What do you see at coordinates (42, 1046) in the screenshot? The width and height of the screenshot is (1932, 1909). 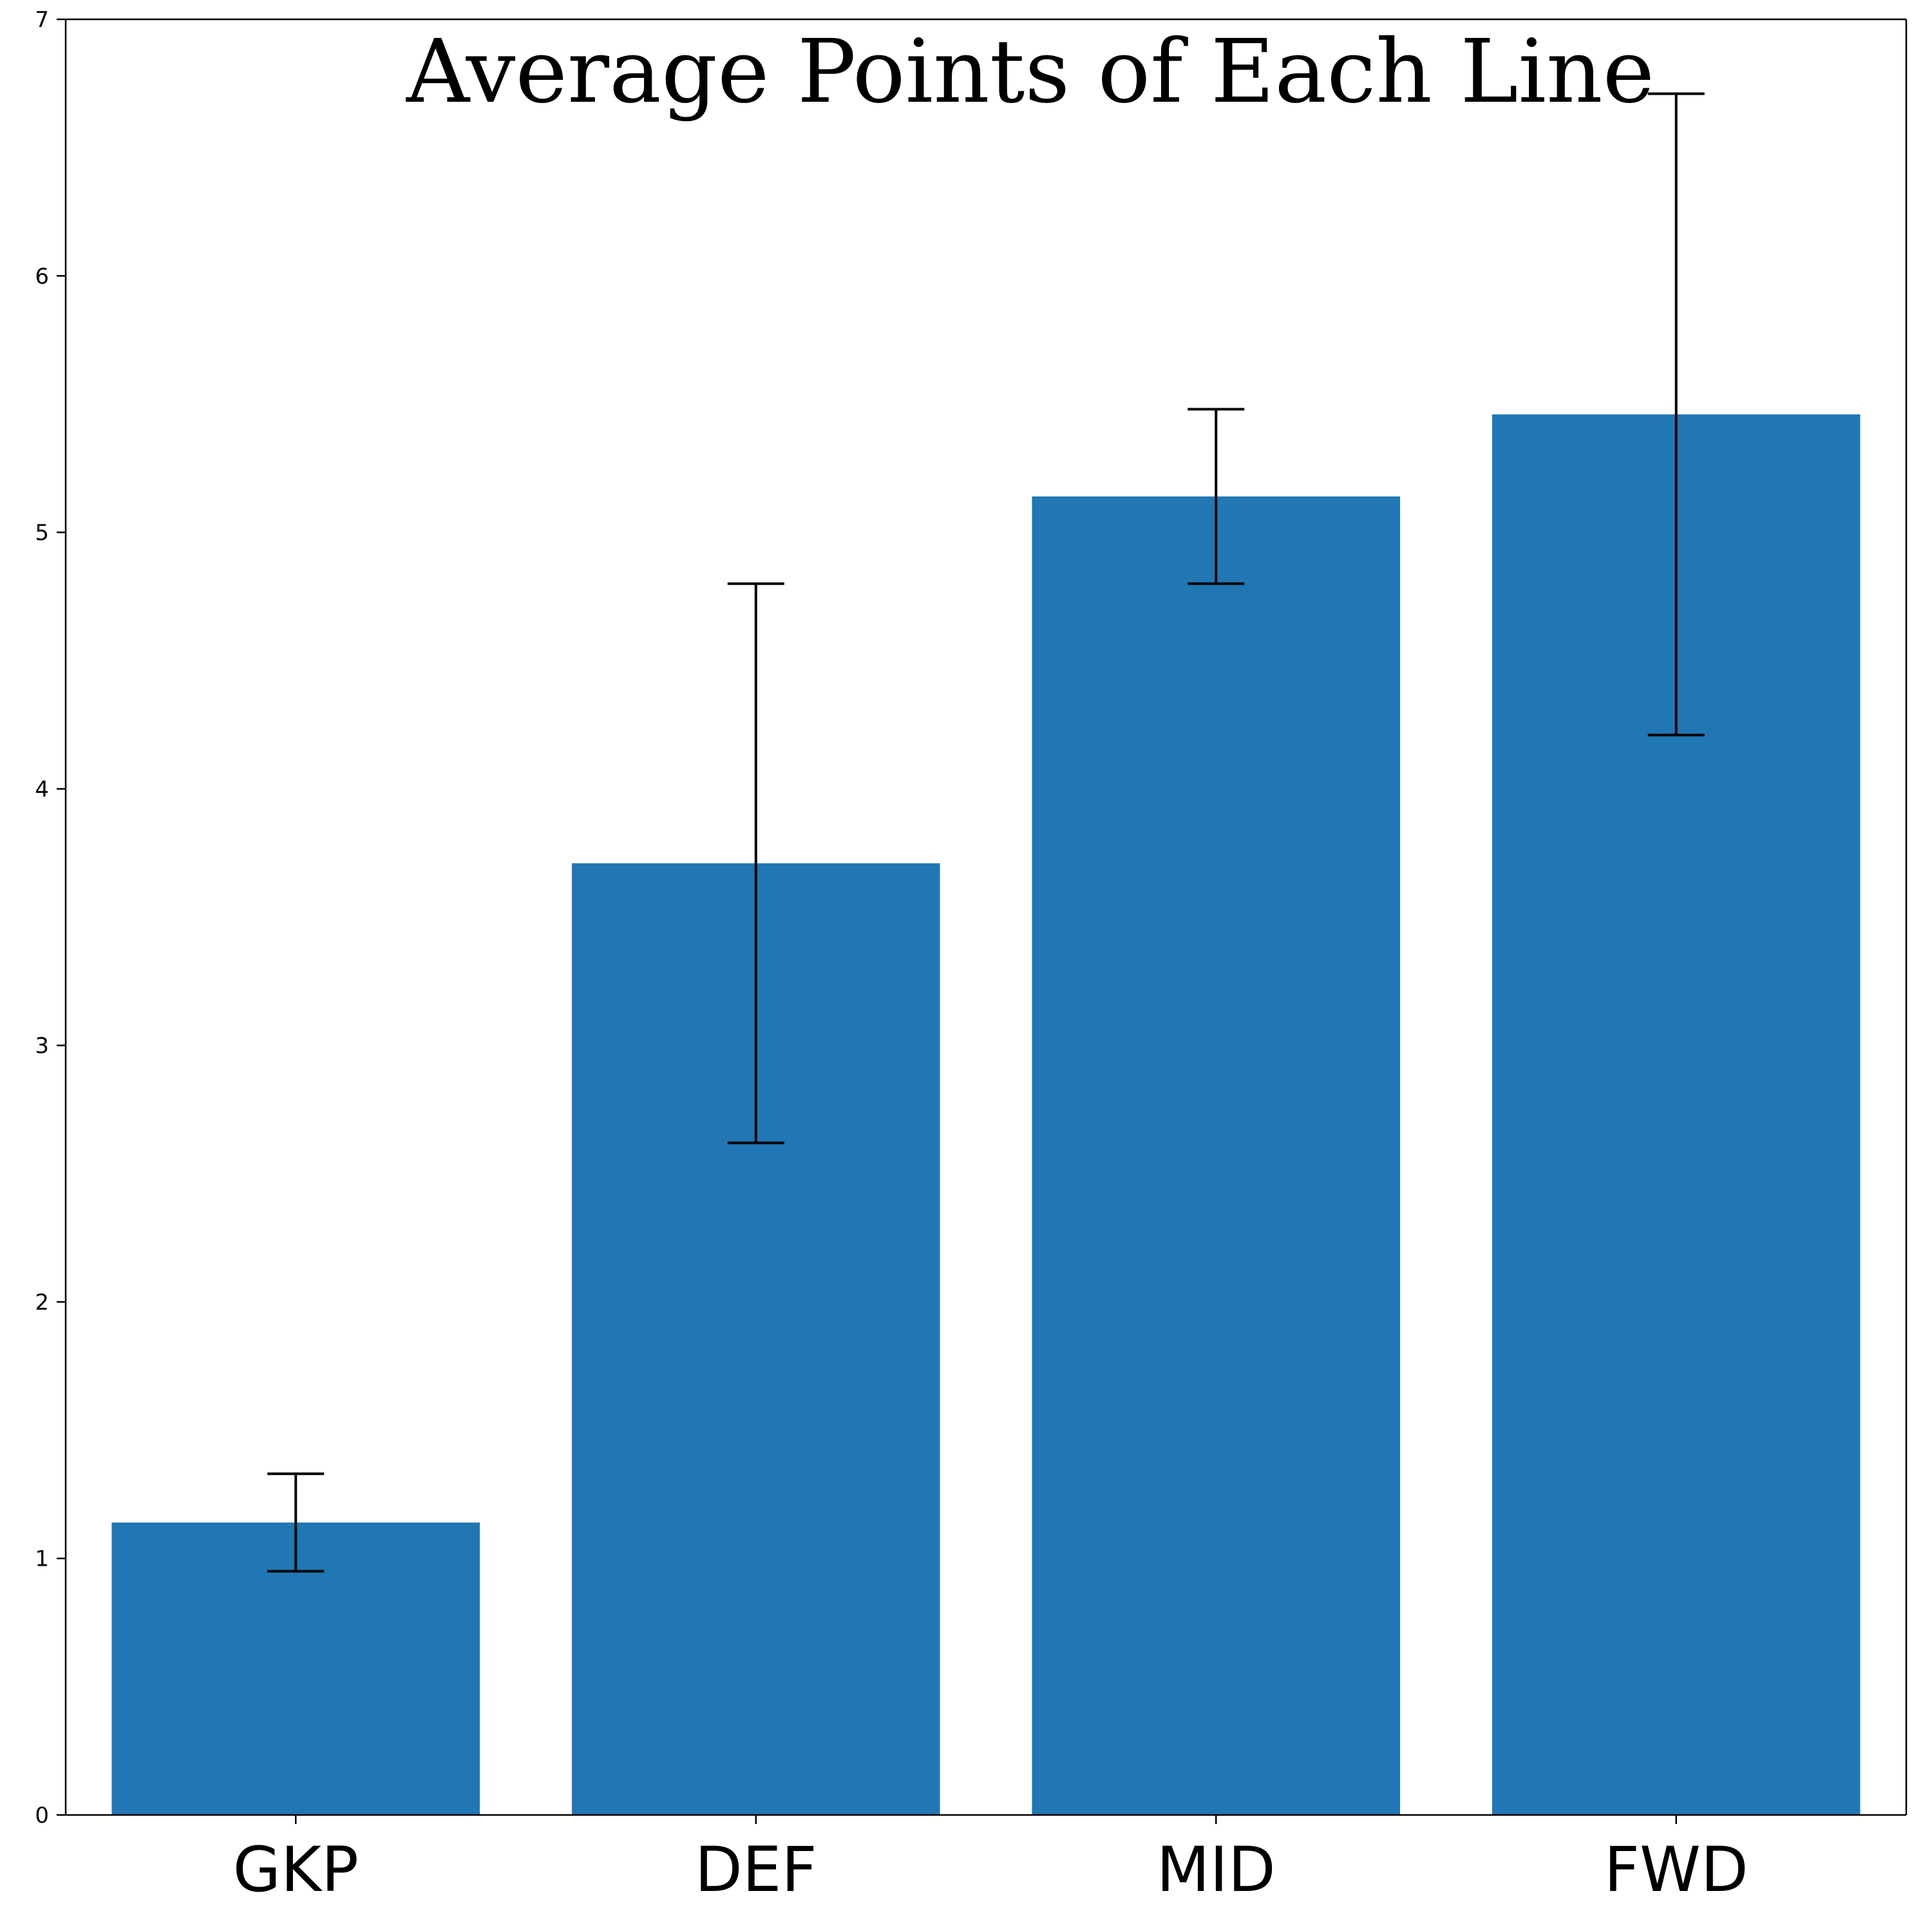 I see `y-tick-label-3: 3` at bounding box center [42, 1046].